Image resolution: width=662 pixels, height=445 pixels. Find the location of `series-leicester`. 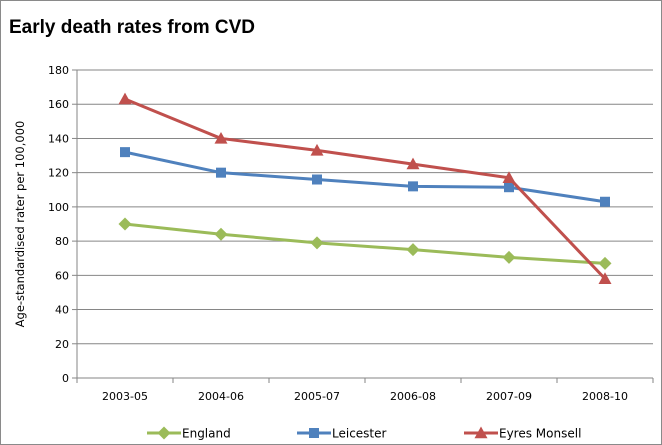

series-leicester is located at coordinates (365, 177).